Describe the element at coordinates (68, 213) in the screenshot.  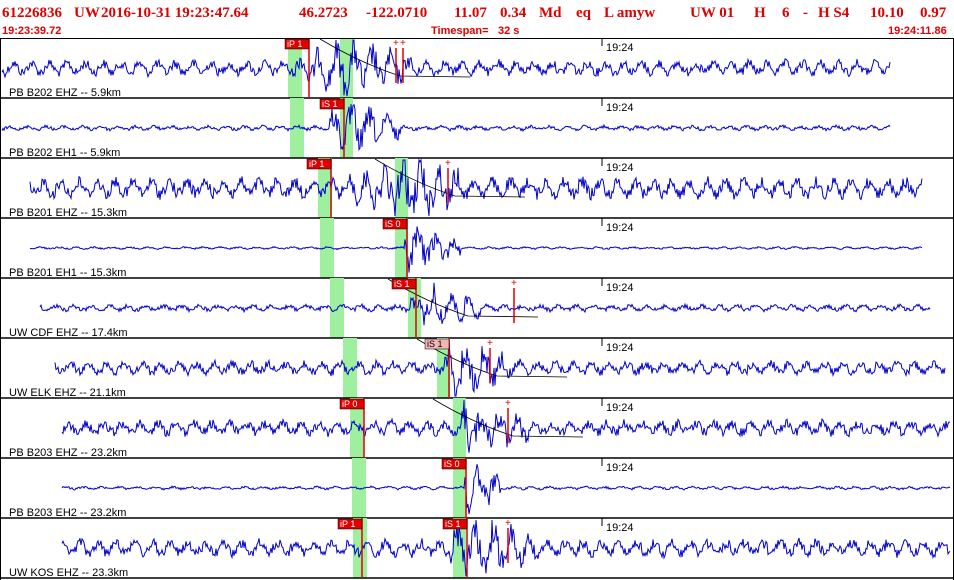
I see `channel-label: PB B201 EHZ -- 15.3km` at that location.